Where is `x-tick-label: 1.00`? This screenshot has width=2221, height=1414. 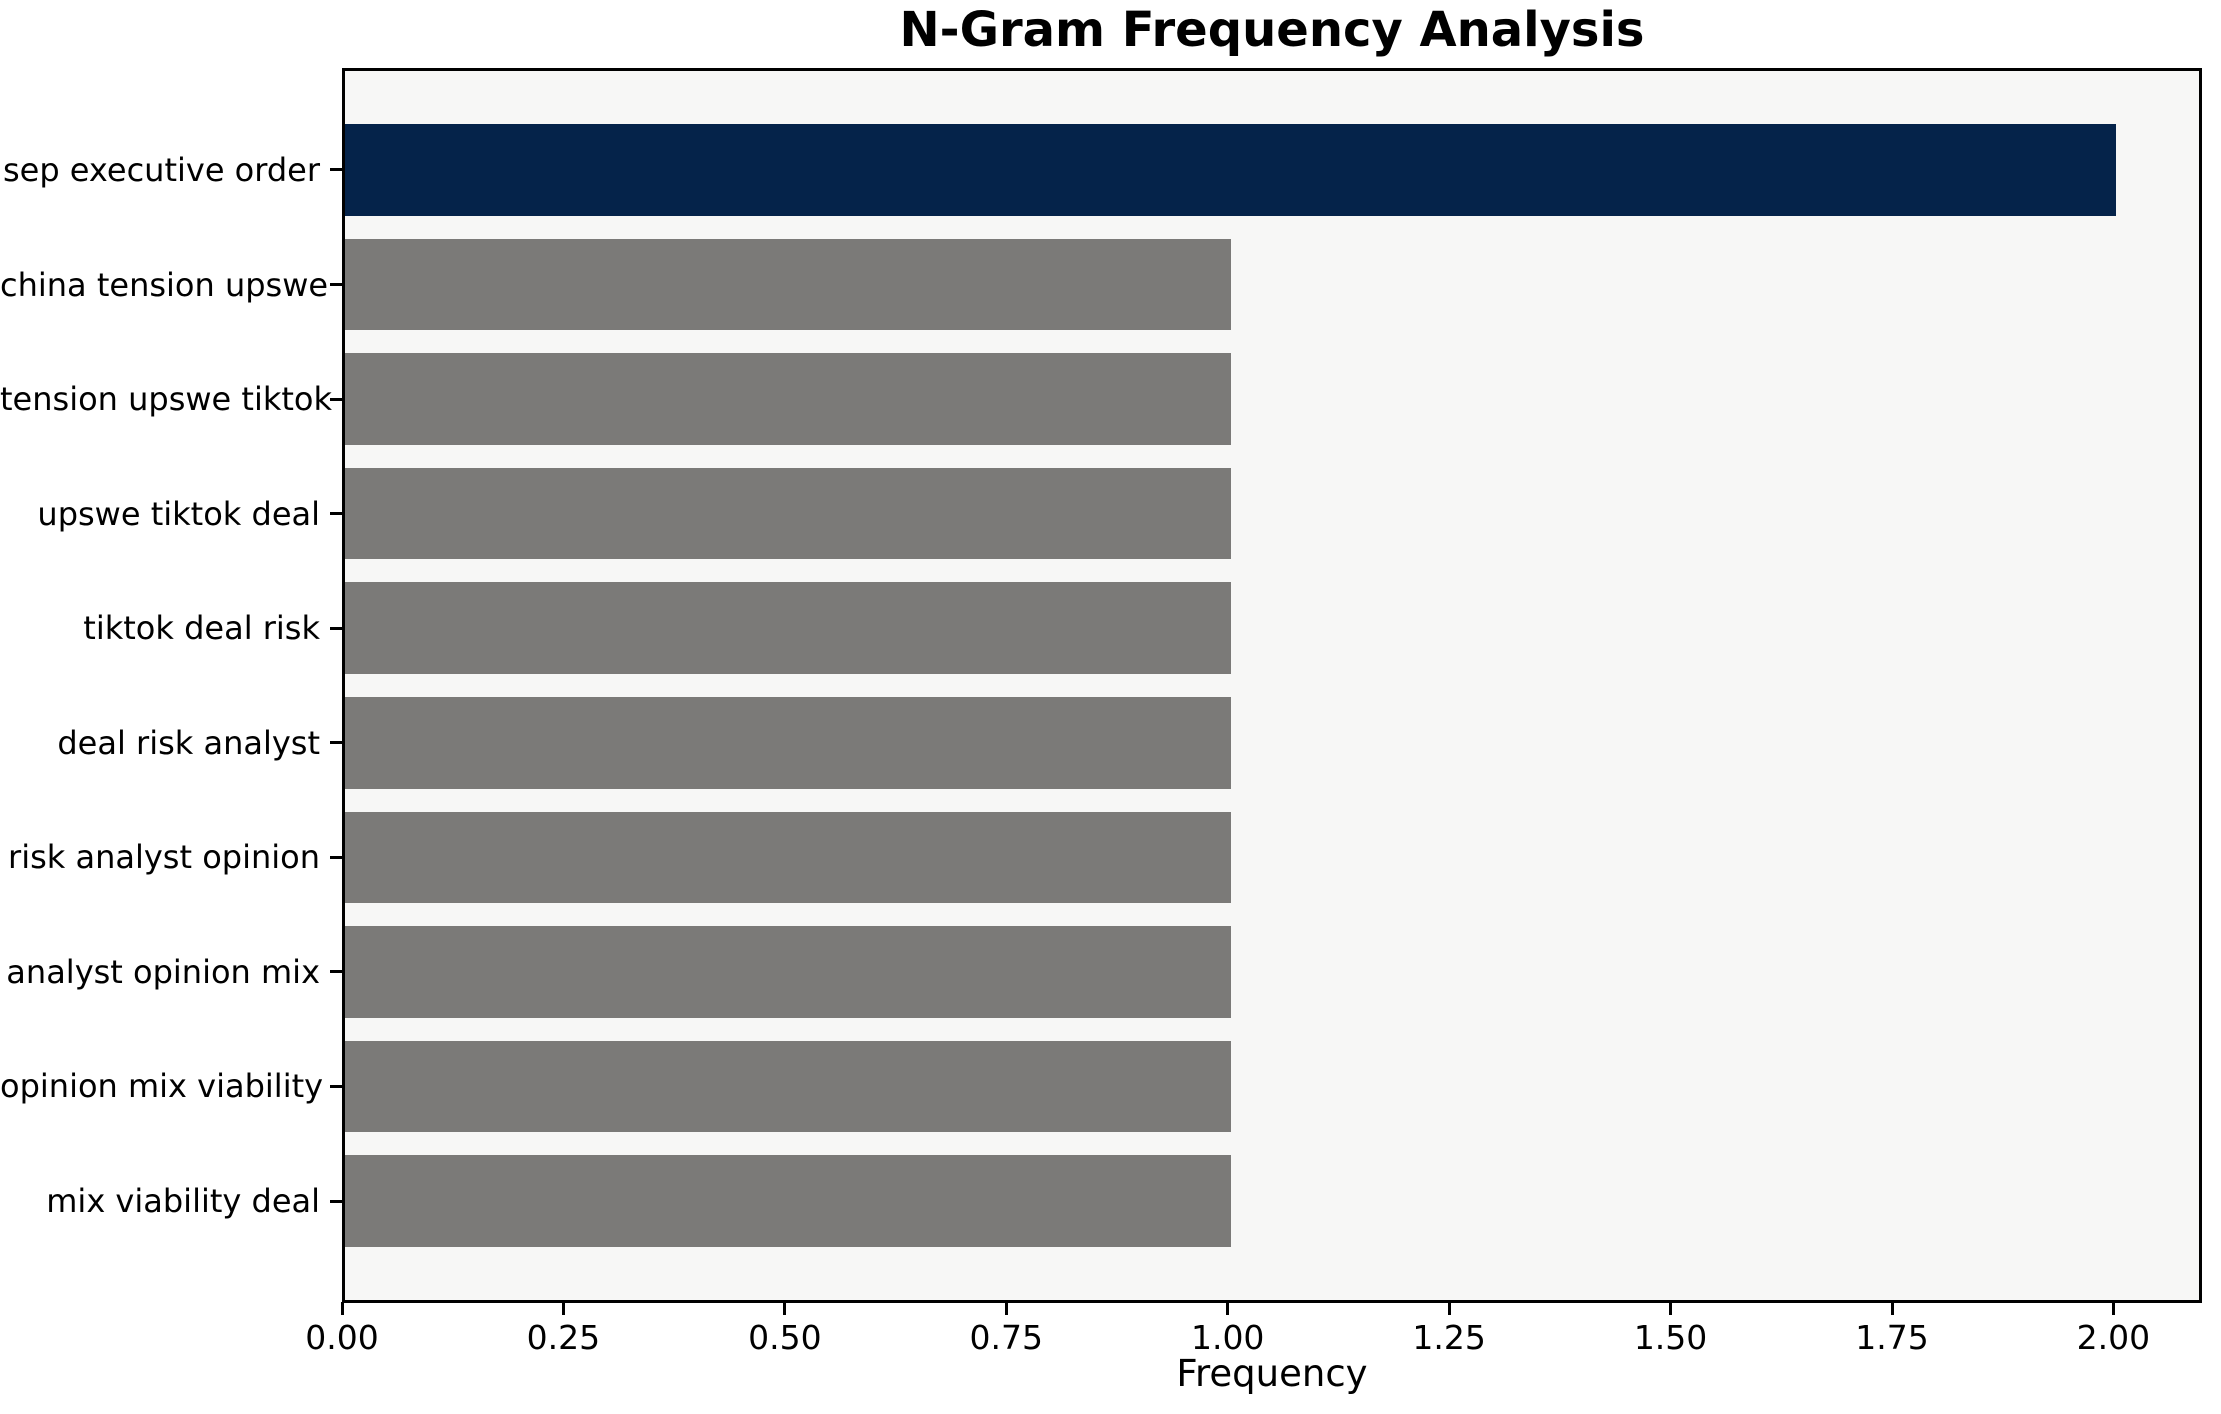
x-tick-label: 1.00 is located at coordinates (1227, 1337).